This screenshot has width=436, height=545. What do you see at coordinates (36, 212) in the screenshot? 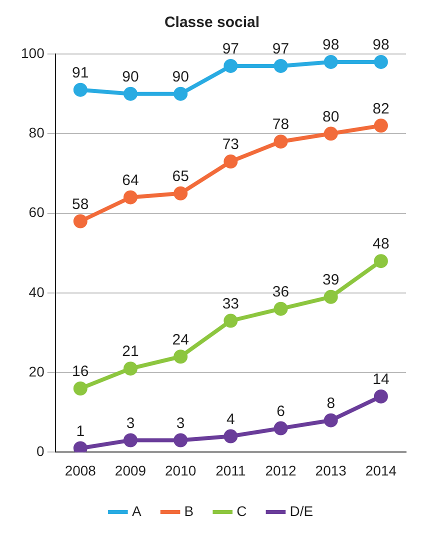
I see `y-tick-label: 60` at bounding box center [36, 212].